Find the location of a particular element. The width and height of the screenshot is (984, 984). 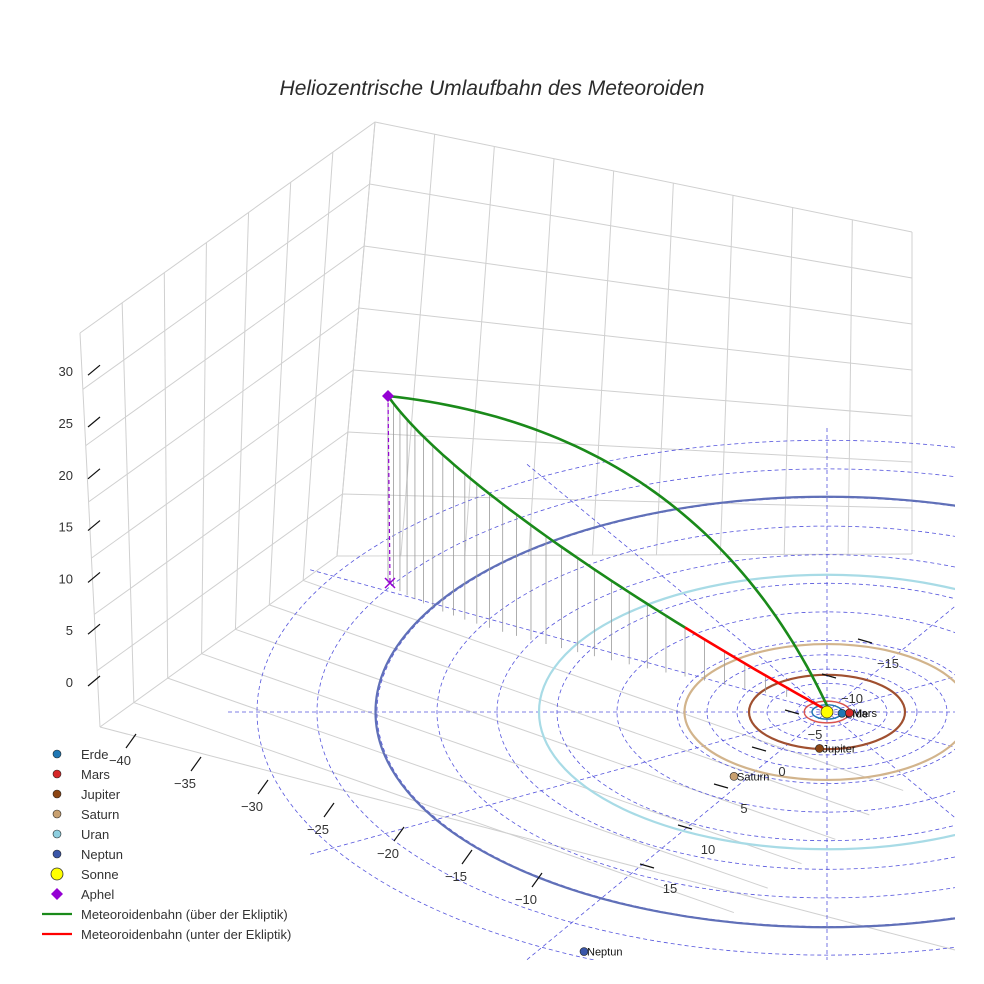

legend-label-uran: Uran is located at coordinates (95, 834).